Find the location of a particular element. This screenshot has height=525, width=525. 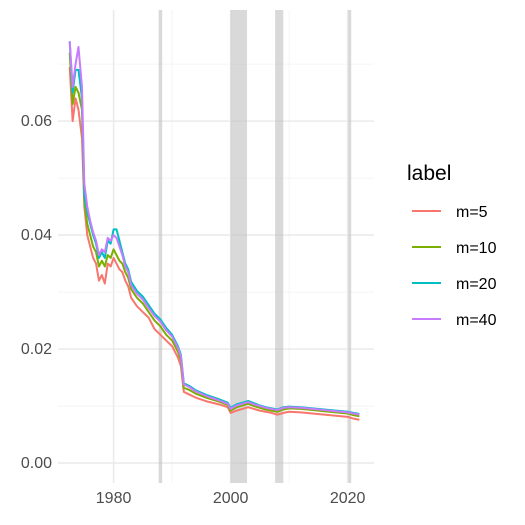

y-tick-label: 0.00 is located at coordinates (36, 463).